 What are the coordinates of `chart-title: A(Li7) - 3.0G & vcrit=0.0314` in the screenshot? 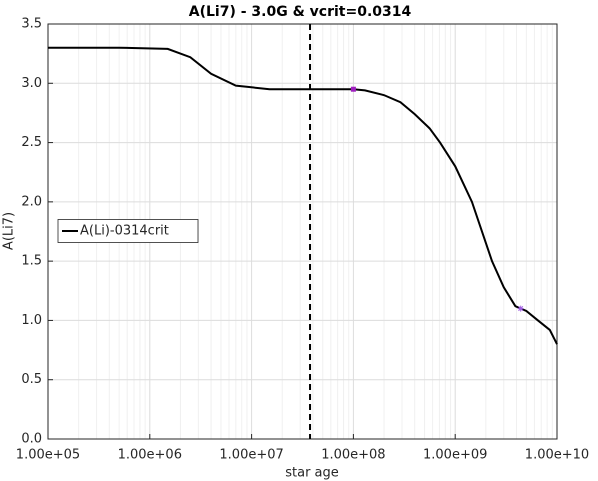 It's located at (300, 12).